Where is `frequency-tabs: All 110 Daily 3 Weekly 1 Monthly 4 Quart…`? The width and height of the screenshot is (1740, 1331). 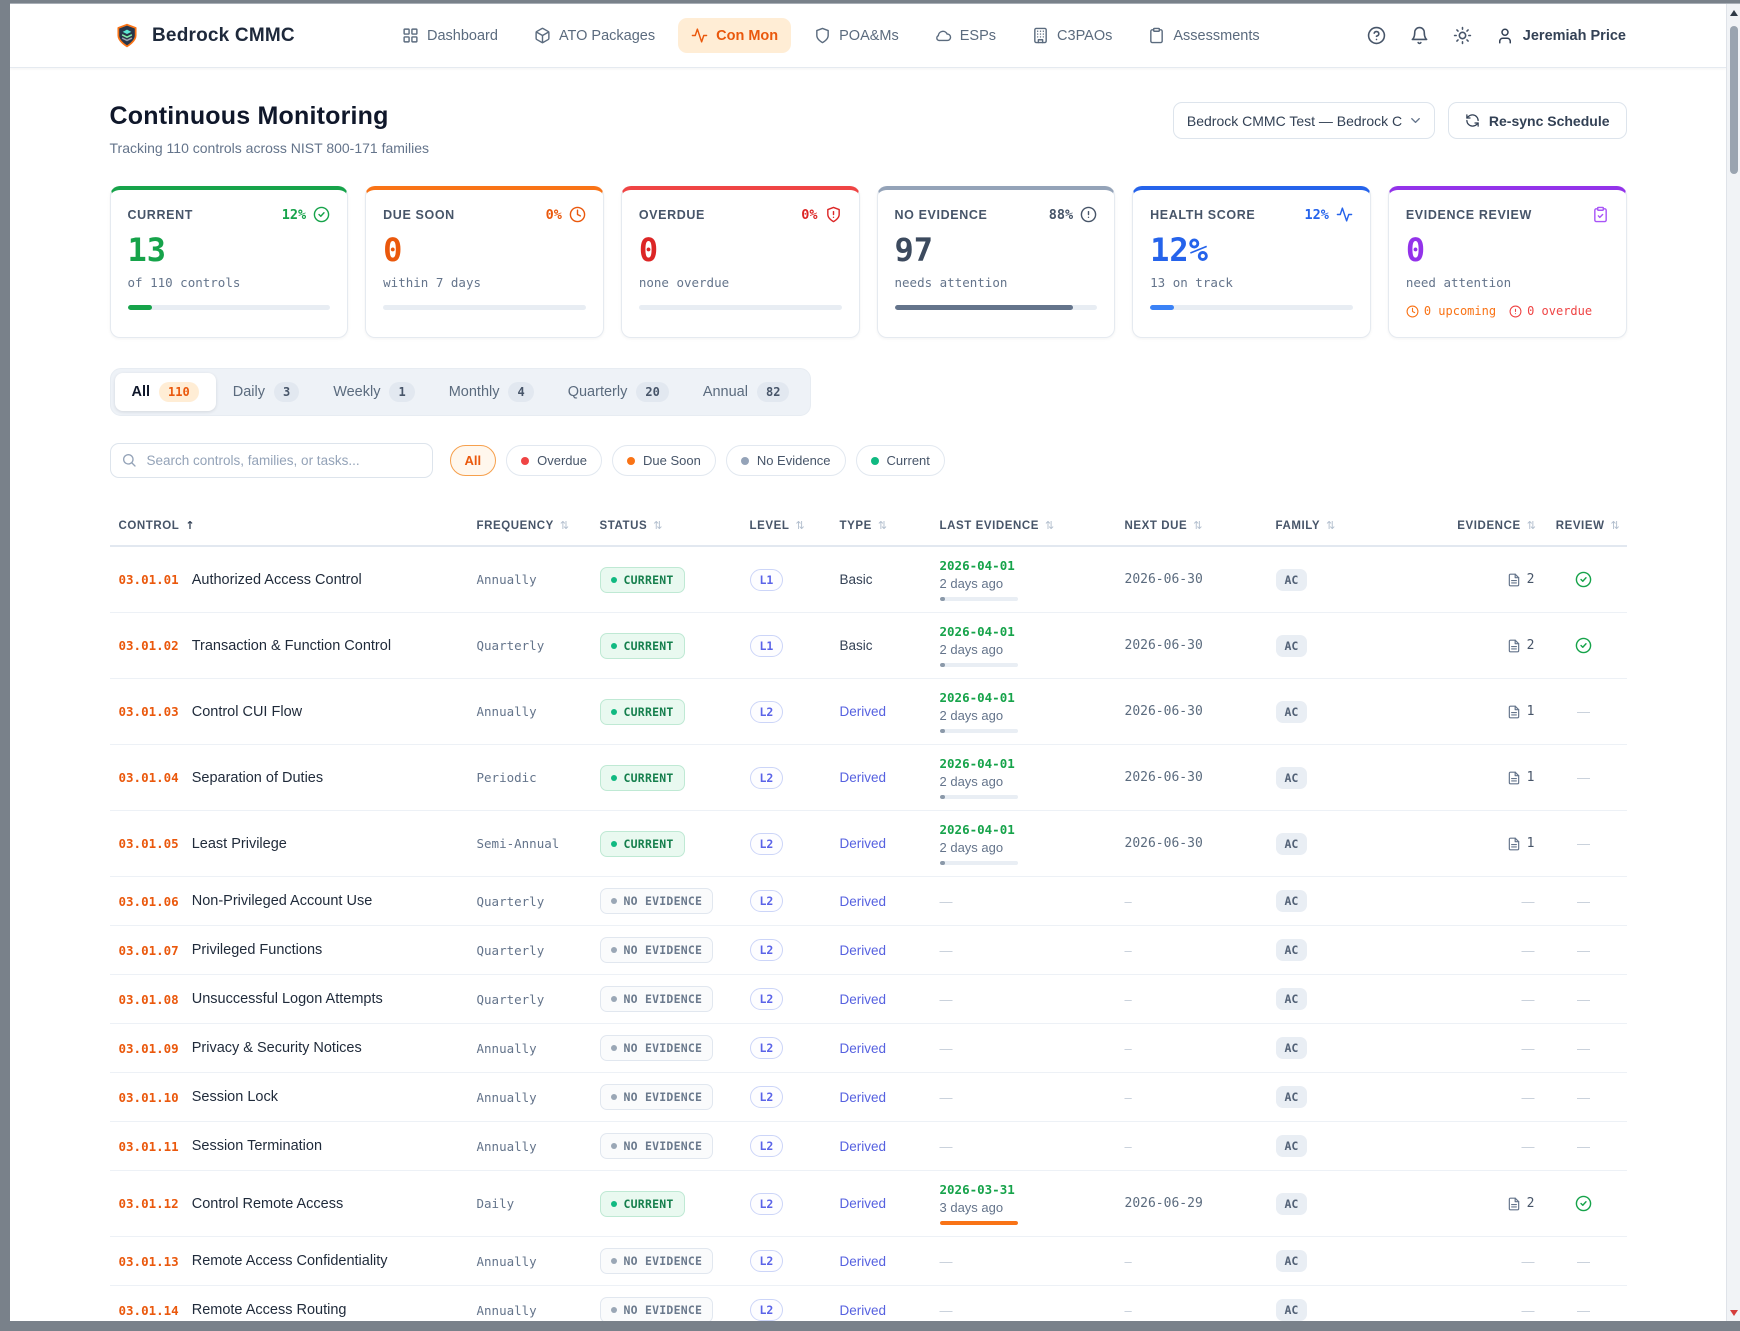
frequency-tabs: All 110 Daily 3 Weekly 1 Monthly 4 Quart… is located at coordinates (460, 392).